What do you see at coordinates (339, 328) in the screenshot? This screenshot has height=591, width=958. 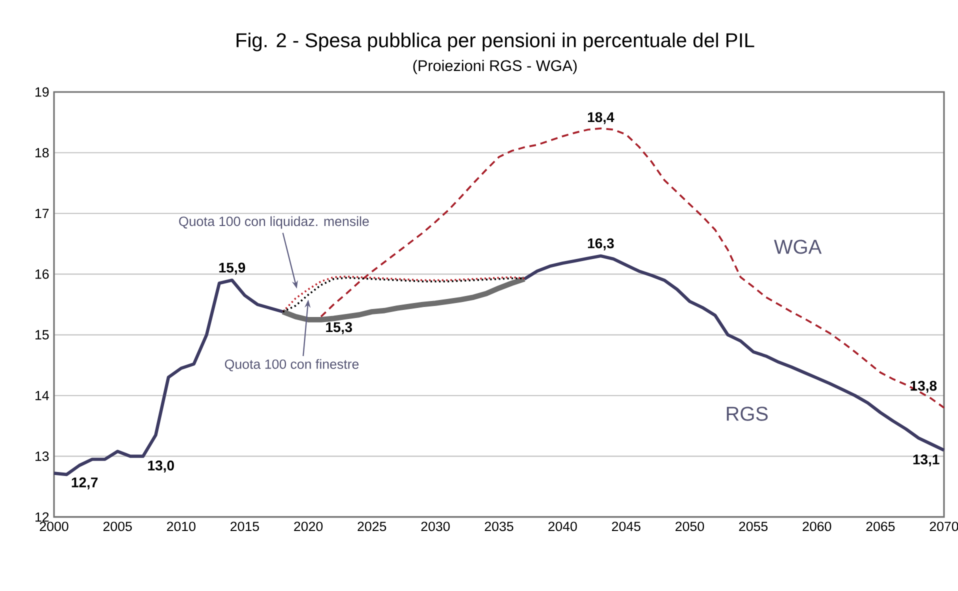 I see `annotation: 15,3` at bounding box center [339, 328].